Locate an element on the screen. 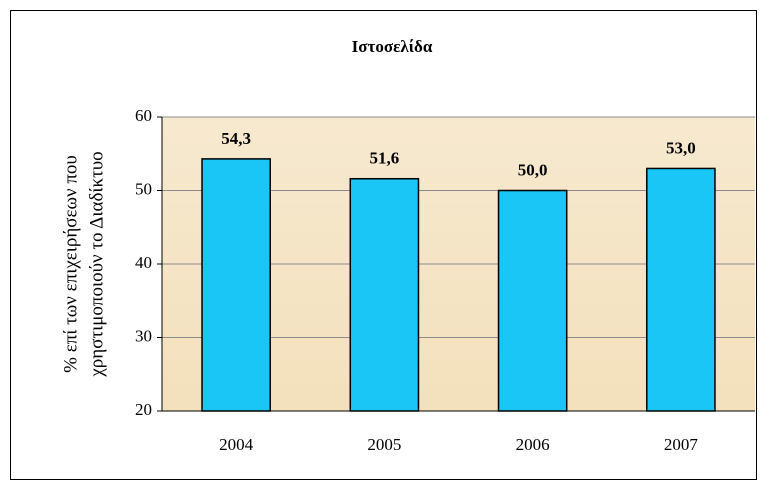 Image resolution: width=768 pixels, height=485 pixels. y-tick-label: 50 is located at coordinates (143, 188).